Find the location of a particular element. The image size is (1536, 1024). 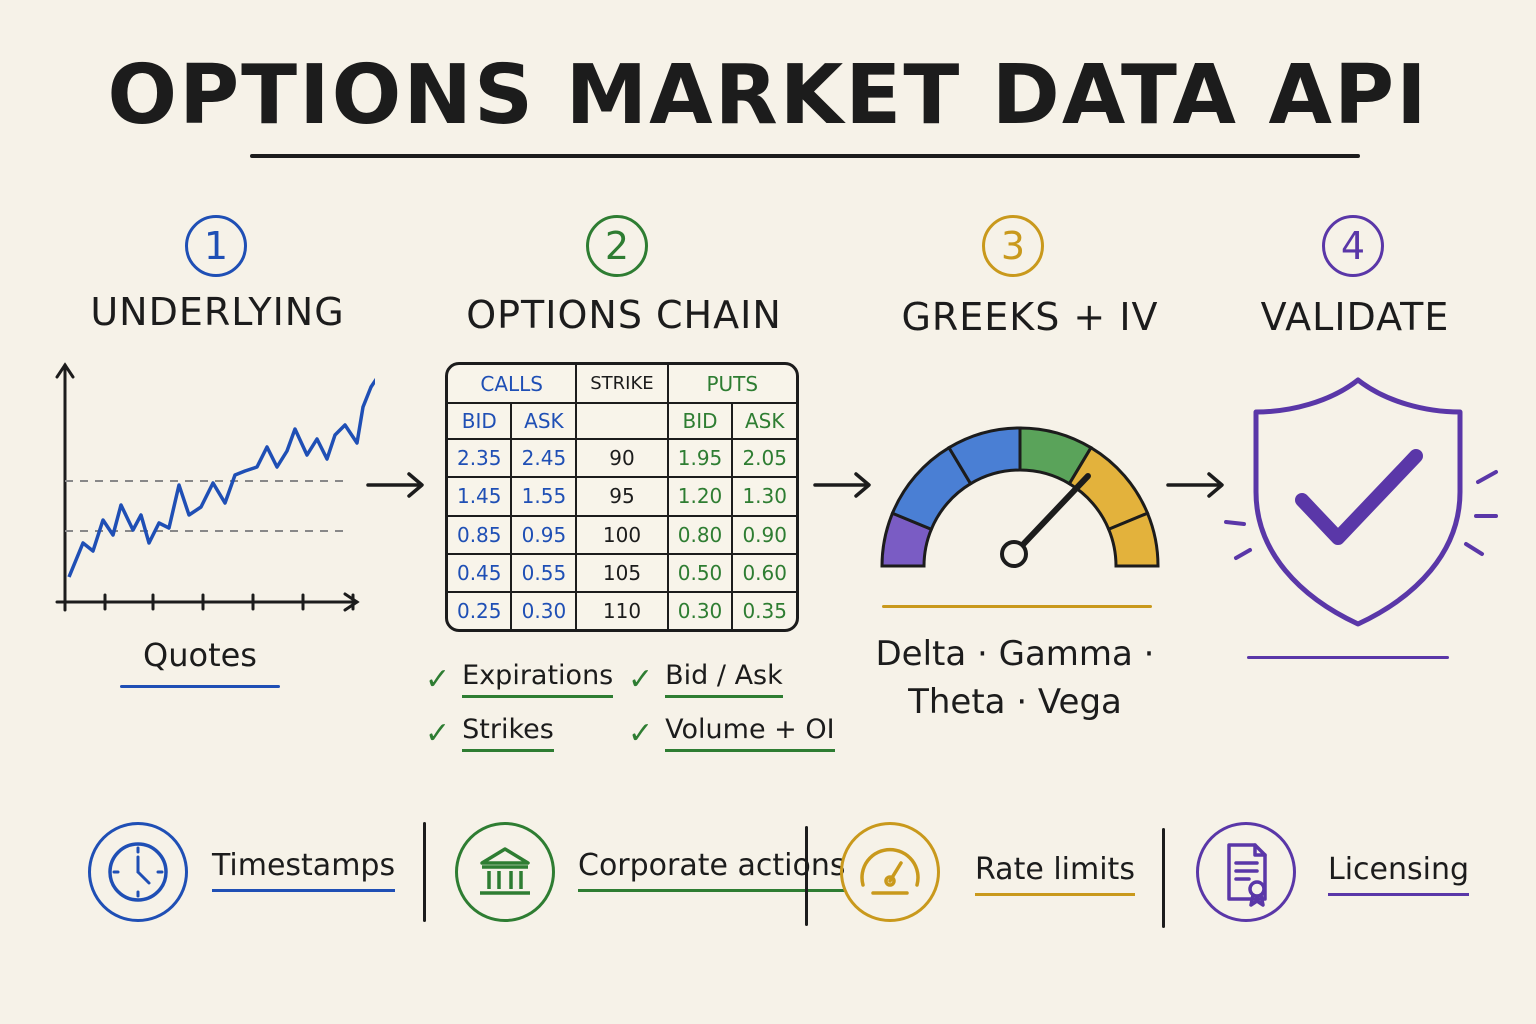

table-row: 2.35 2.45 90 1.95 2.05 is located at coordinates (622, 458).